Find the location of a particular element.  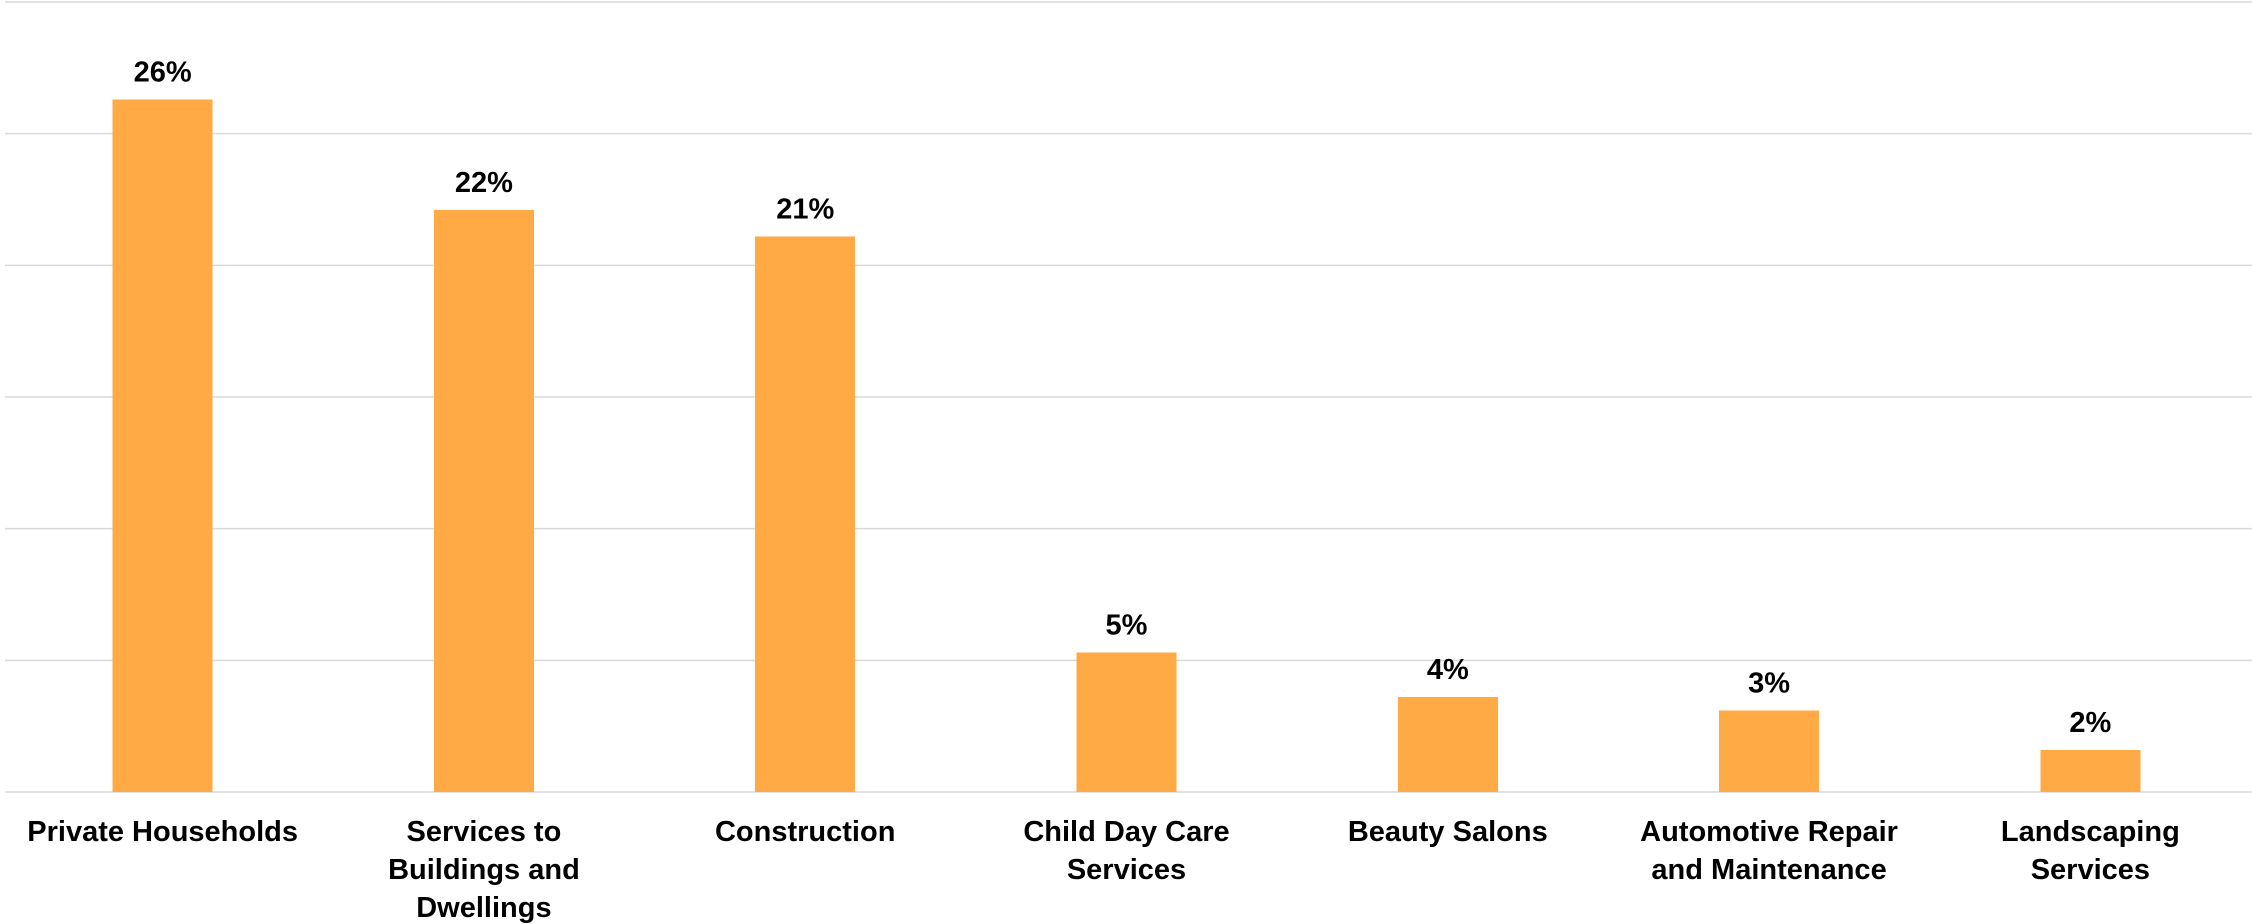

data-label: 26% is located at coordinates (163, 72).